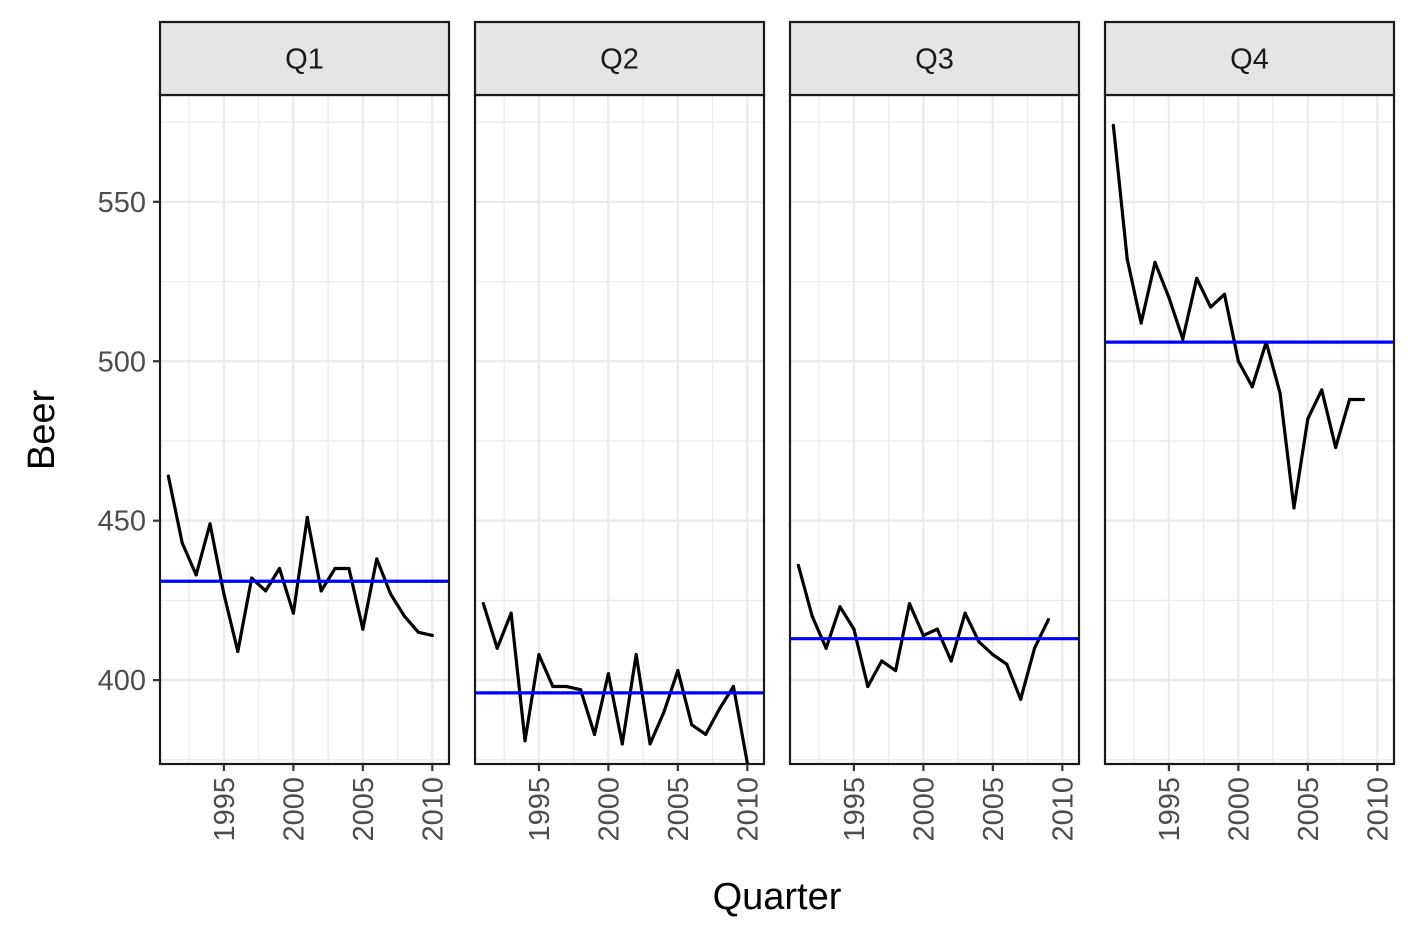 The image size is (1417, 949). What do you see at coordinates (122, 522) in the screenshot?
I see `y-tick-label: 450` at bounding box center [122, 522].